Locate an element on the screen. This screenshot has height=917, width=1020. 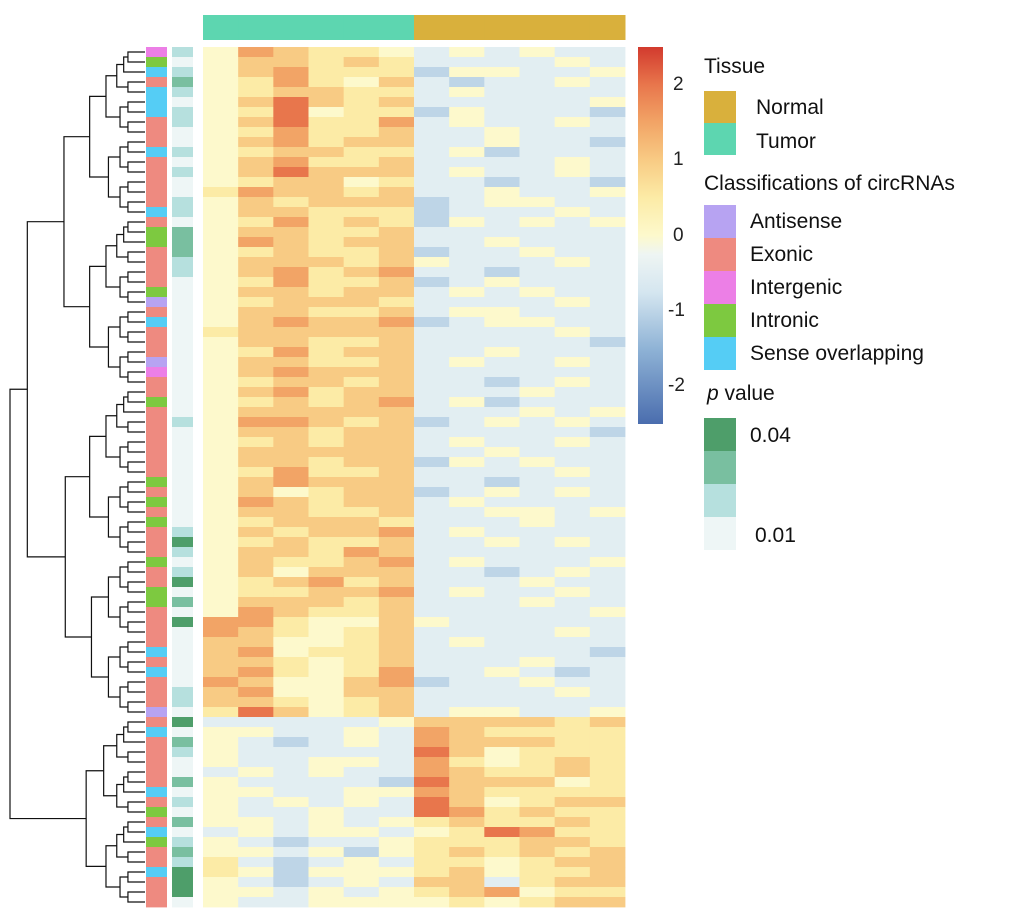
colorbar-tick-label: 1 is located at coordinates (678, 160).